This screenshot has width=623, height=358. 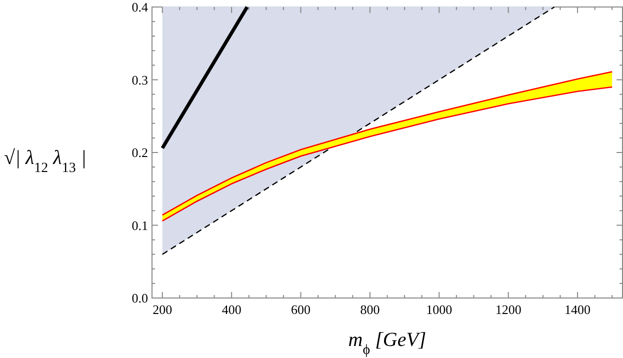 I want to click on y-tick-label: 0.3, so click(x=140, y=80).